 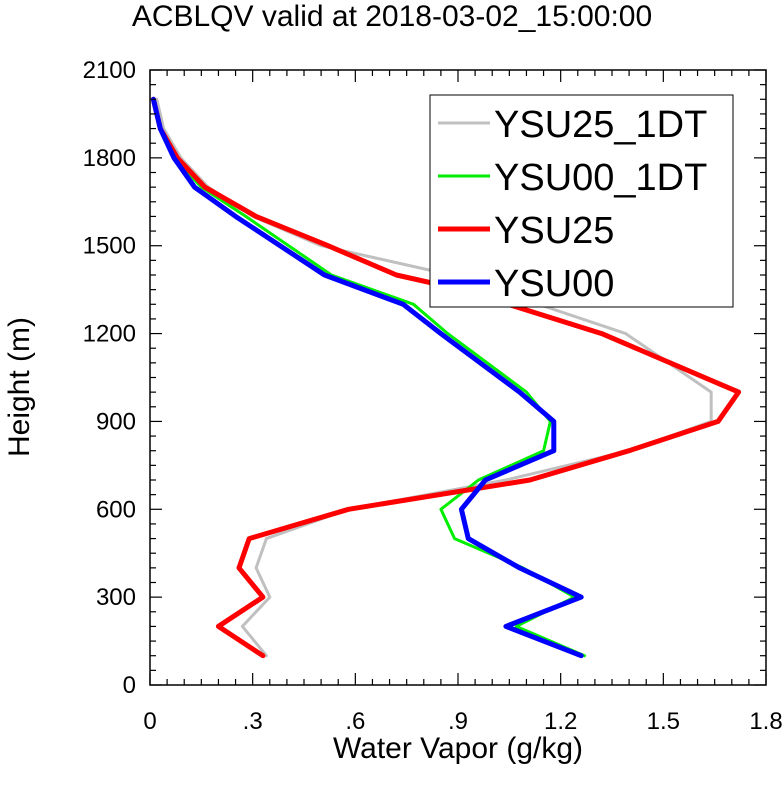 I want to click on x-tick-label: 1.8, so click(x=765, y=721).